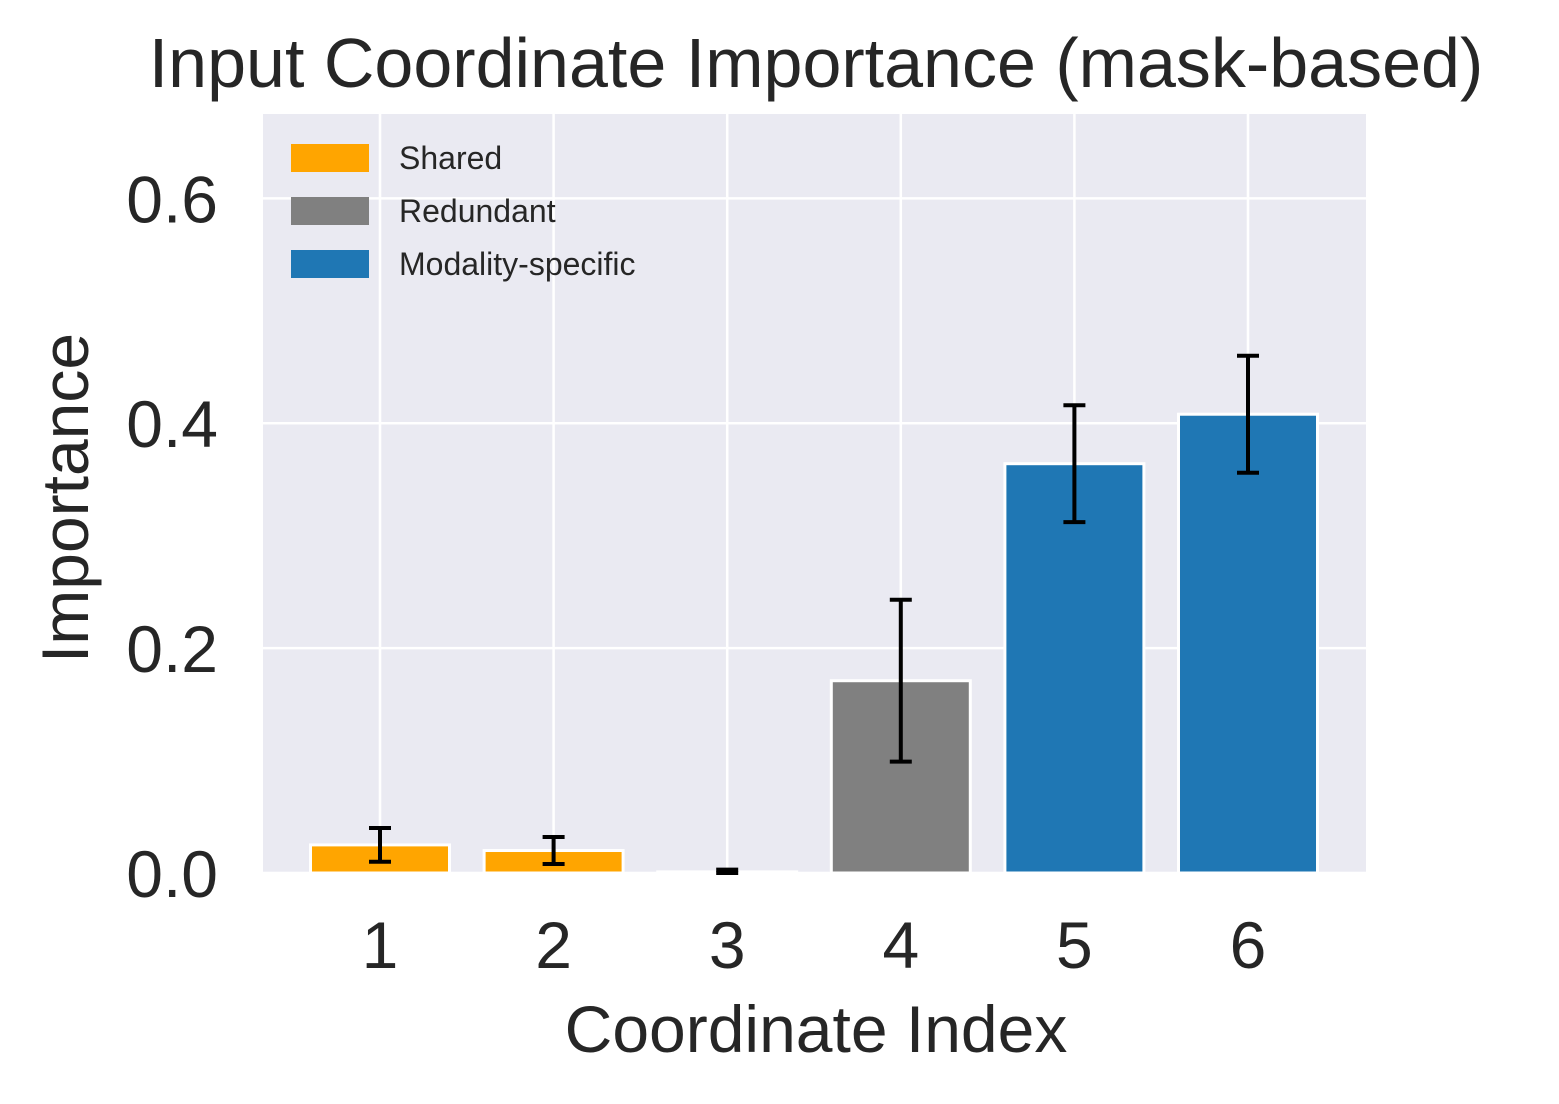  Describe the element at coordinates (1074, 945) in the screenshot. I see `x-tick-label: 5` at that location.